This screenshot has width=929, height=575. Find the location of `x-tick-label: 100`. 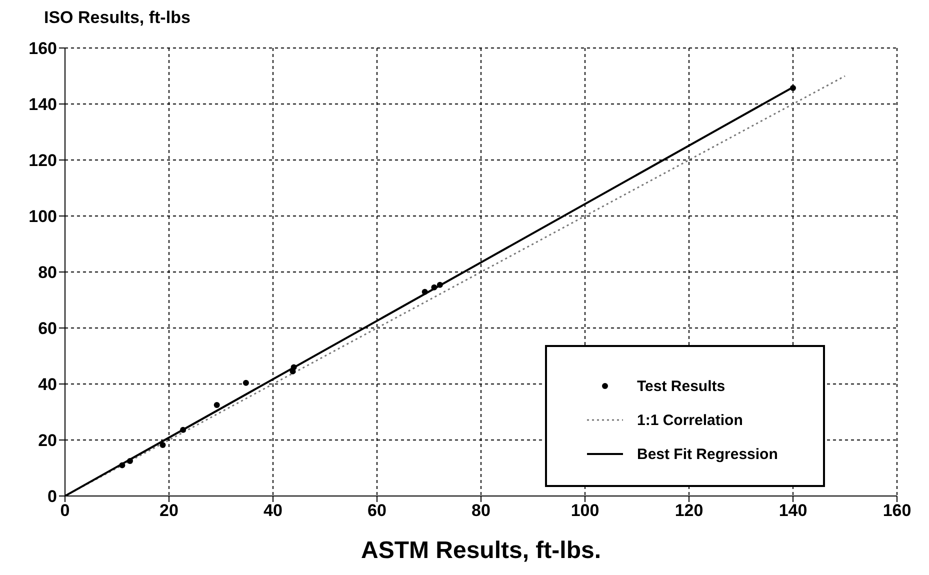

x-tick-label: 100 is located at coordinates (585, 510).